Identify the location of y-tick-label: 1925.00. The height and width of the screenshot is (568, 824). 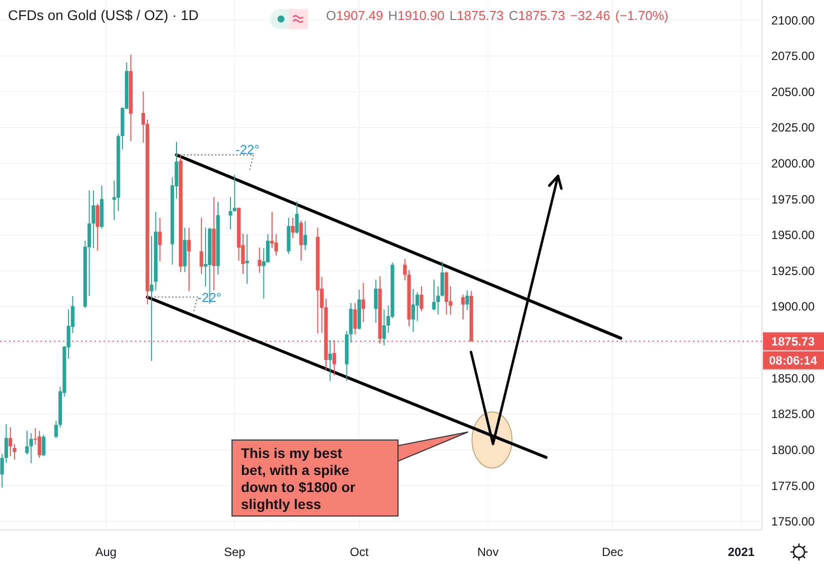
(793, 271).